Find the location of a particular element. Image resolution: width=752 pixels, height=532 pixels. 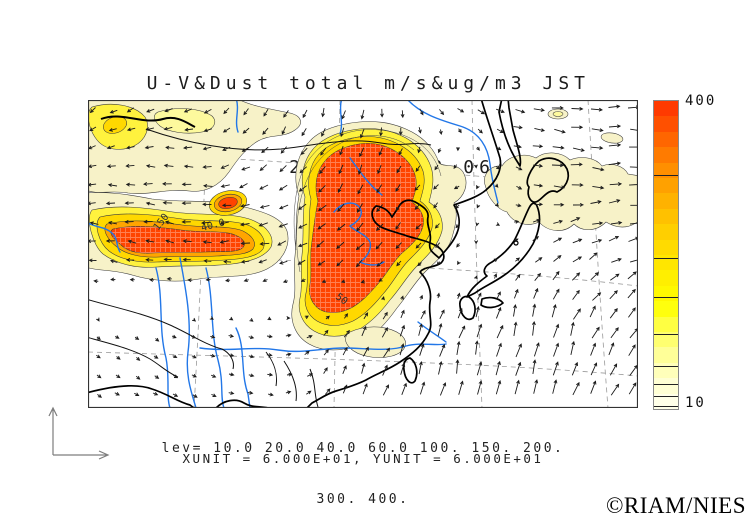

graticule-line is located at coordinates (363, 364).